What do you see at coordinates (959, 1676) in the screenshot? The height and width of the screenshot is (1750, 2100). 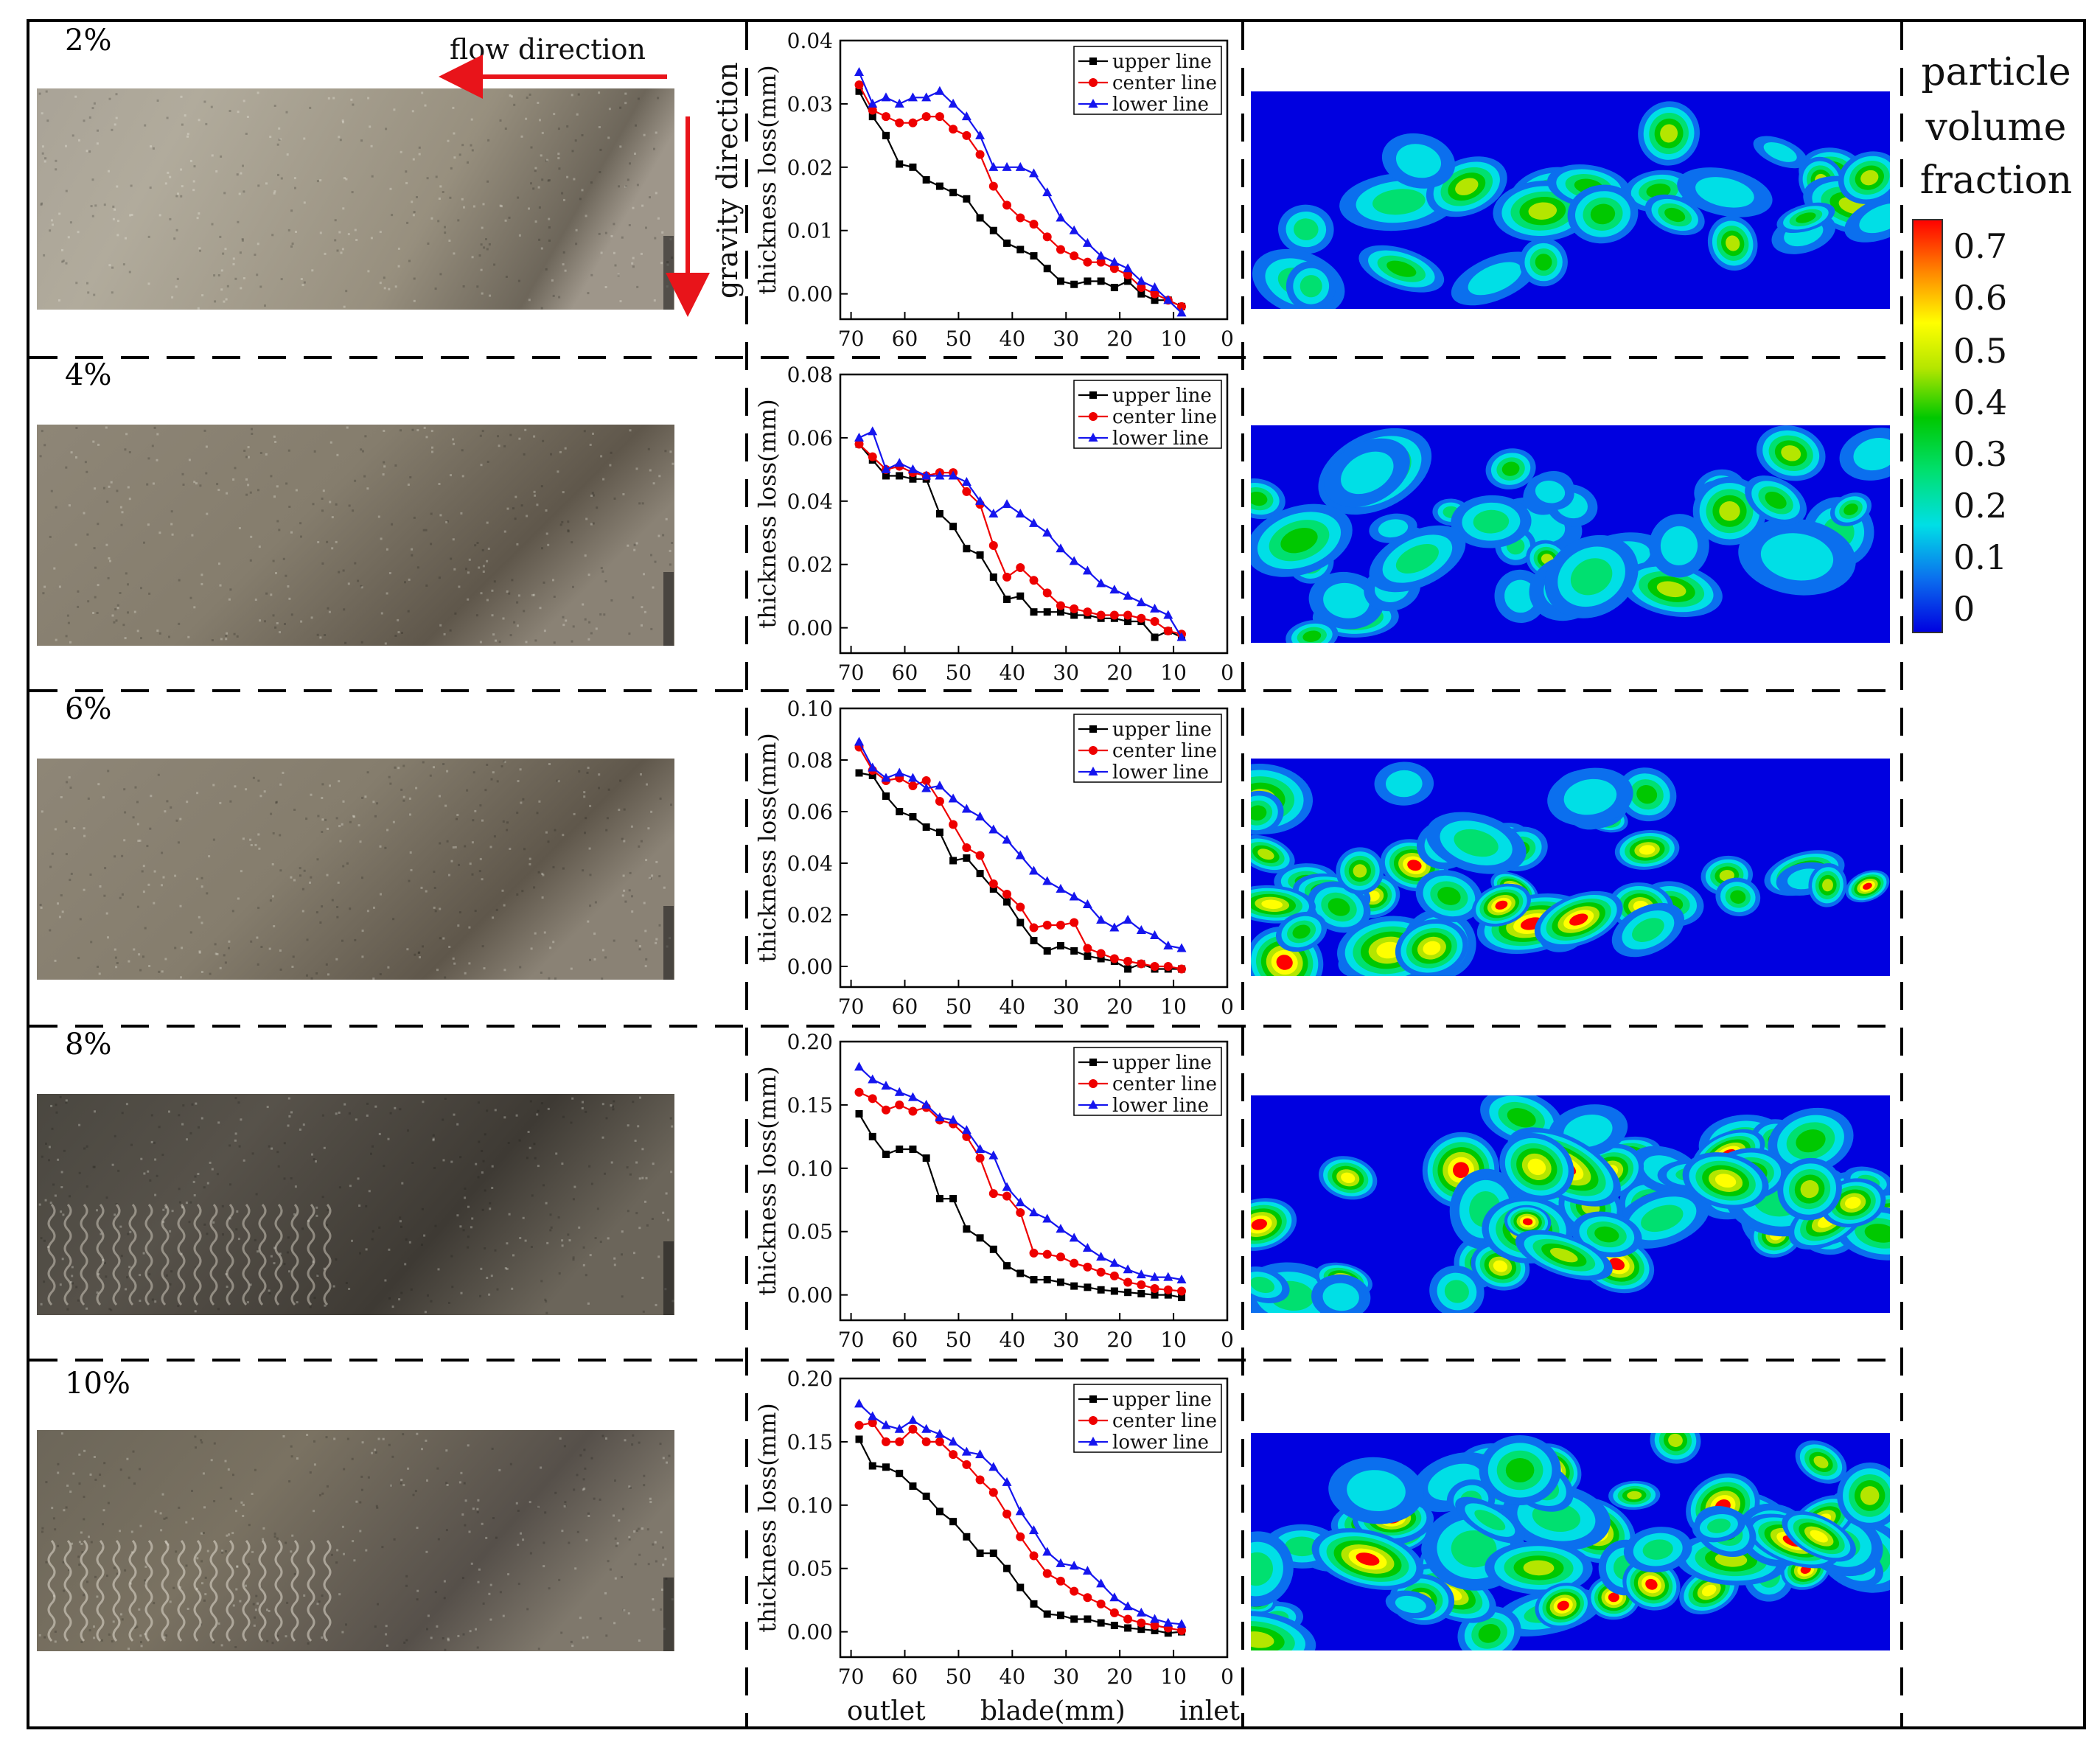 I see `x-tick-label: 50` at bounding box center [959, 1676].